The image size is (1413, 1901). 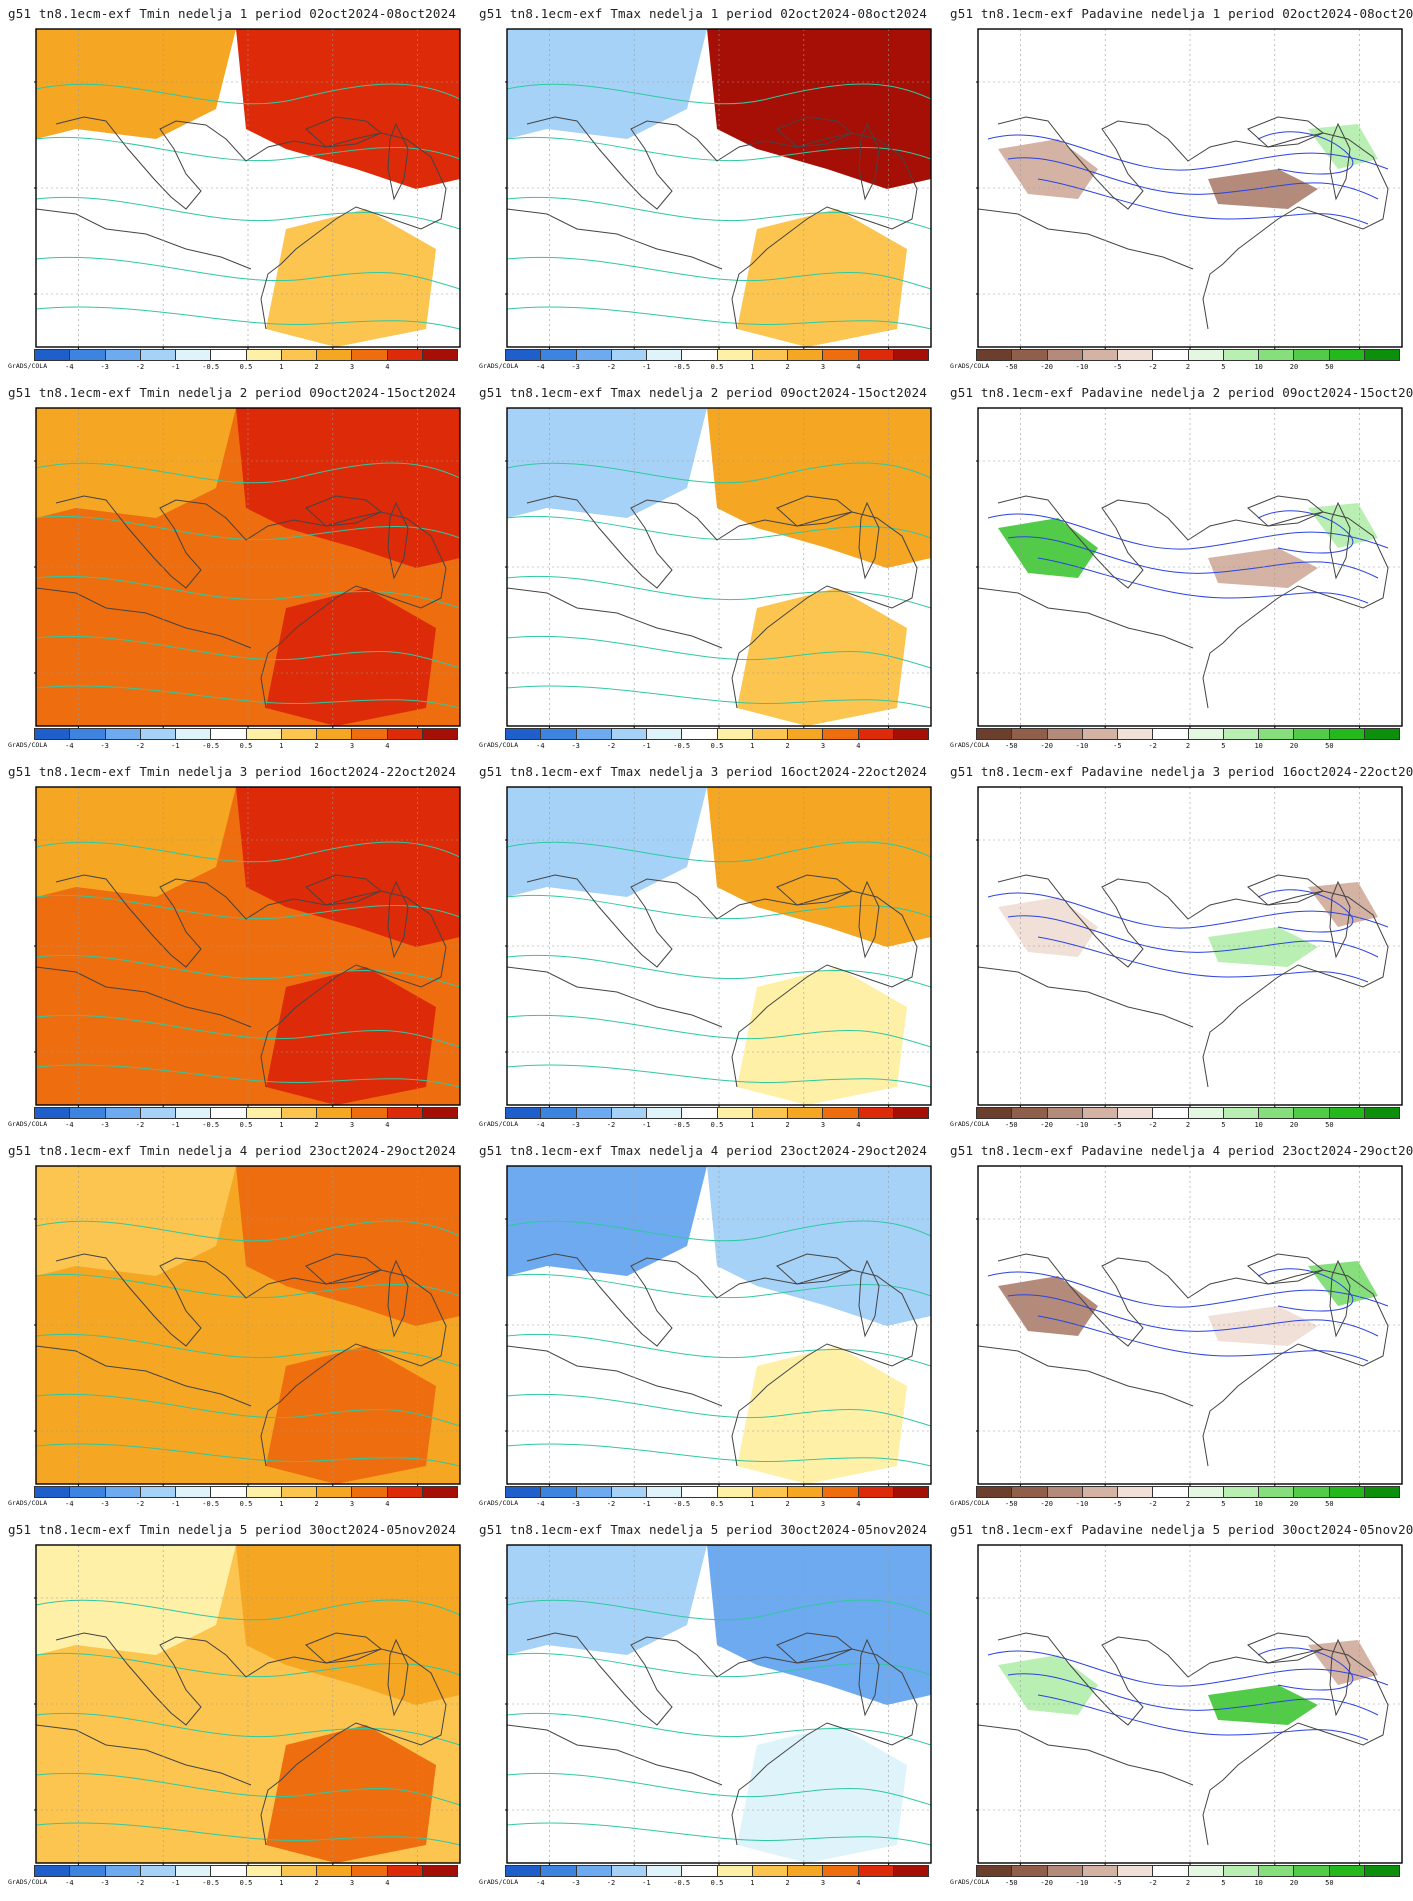 I want to click on colorbar-label: 20, so click(x=1294, y=367).